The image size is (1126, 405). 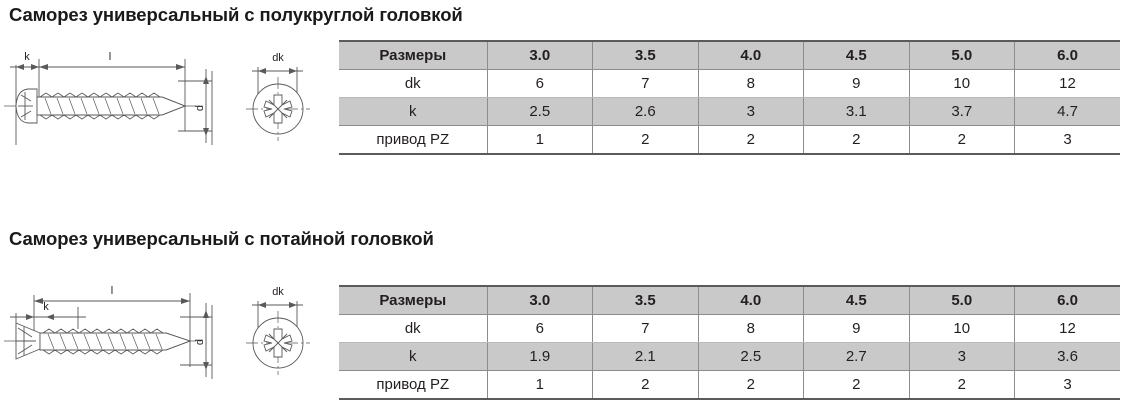 I want to click on cell-k-3.5: 2.1, so click(x=645, y=356).